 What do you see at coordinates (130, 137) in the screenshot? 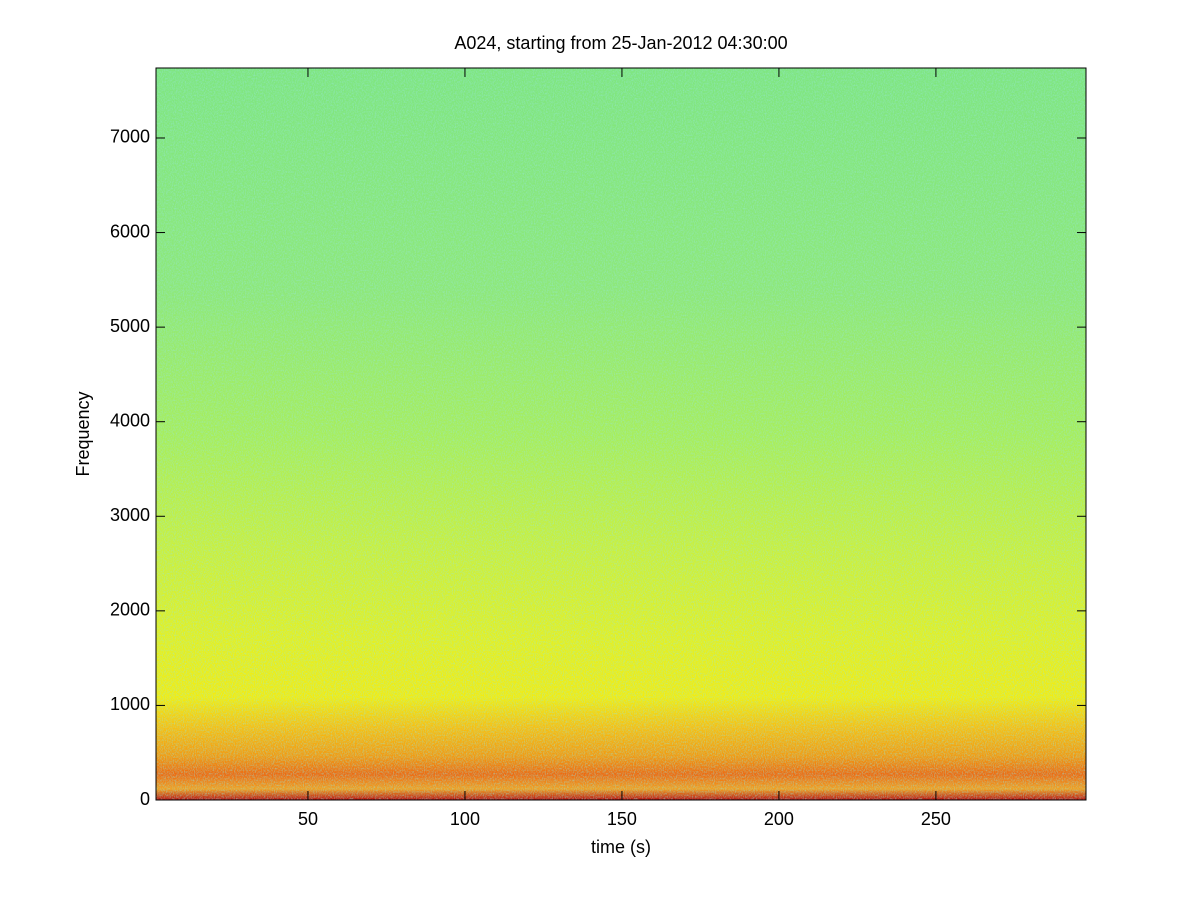
I see `y-tick-label: 7000` at bounding box center [130, 137].